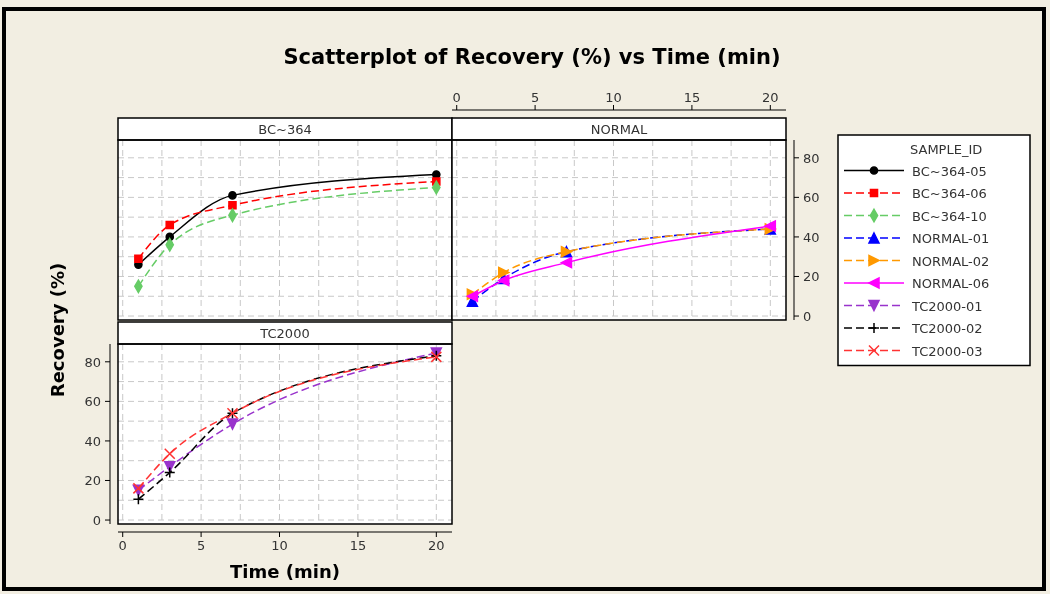 The width and height of the screenshot is (1050, 594). Describe the element at coordinates (532, 57) in the screenshot. I see `text: Scatterplot of Recovery (%) vs Time (min)` at that location.